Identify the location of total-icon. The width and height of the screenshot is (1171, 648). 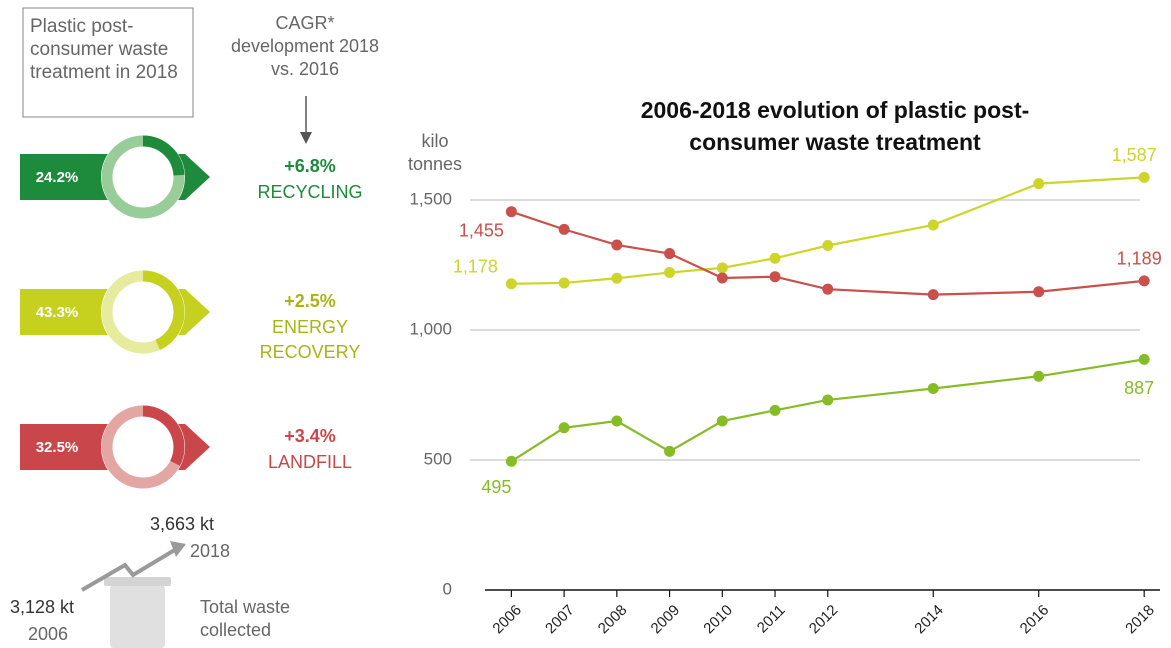
(133, 594).